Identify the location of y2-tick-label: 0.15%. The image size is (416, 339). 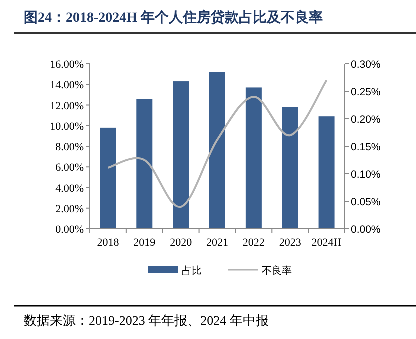
(366, 148).